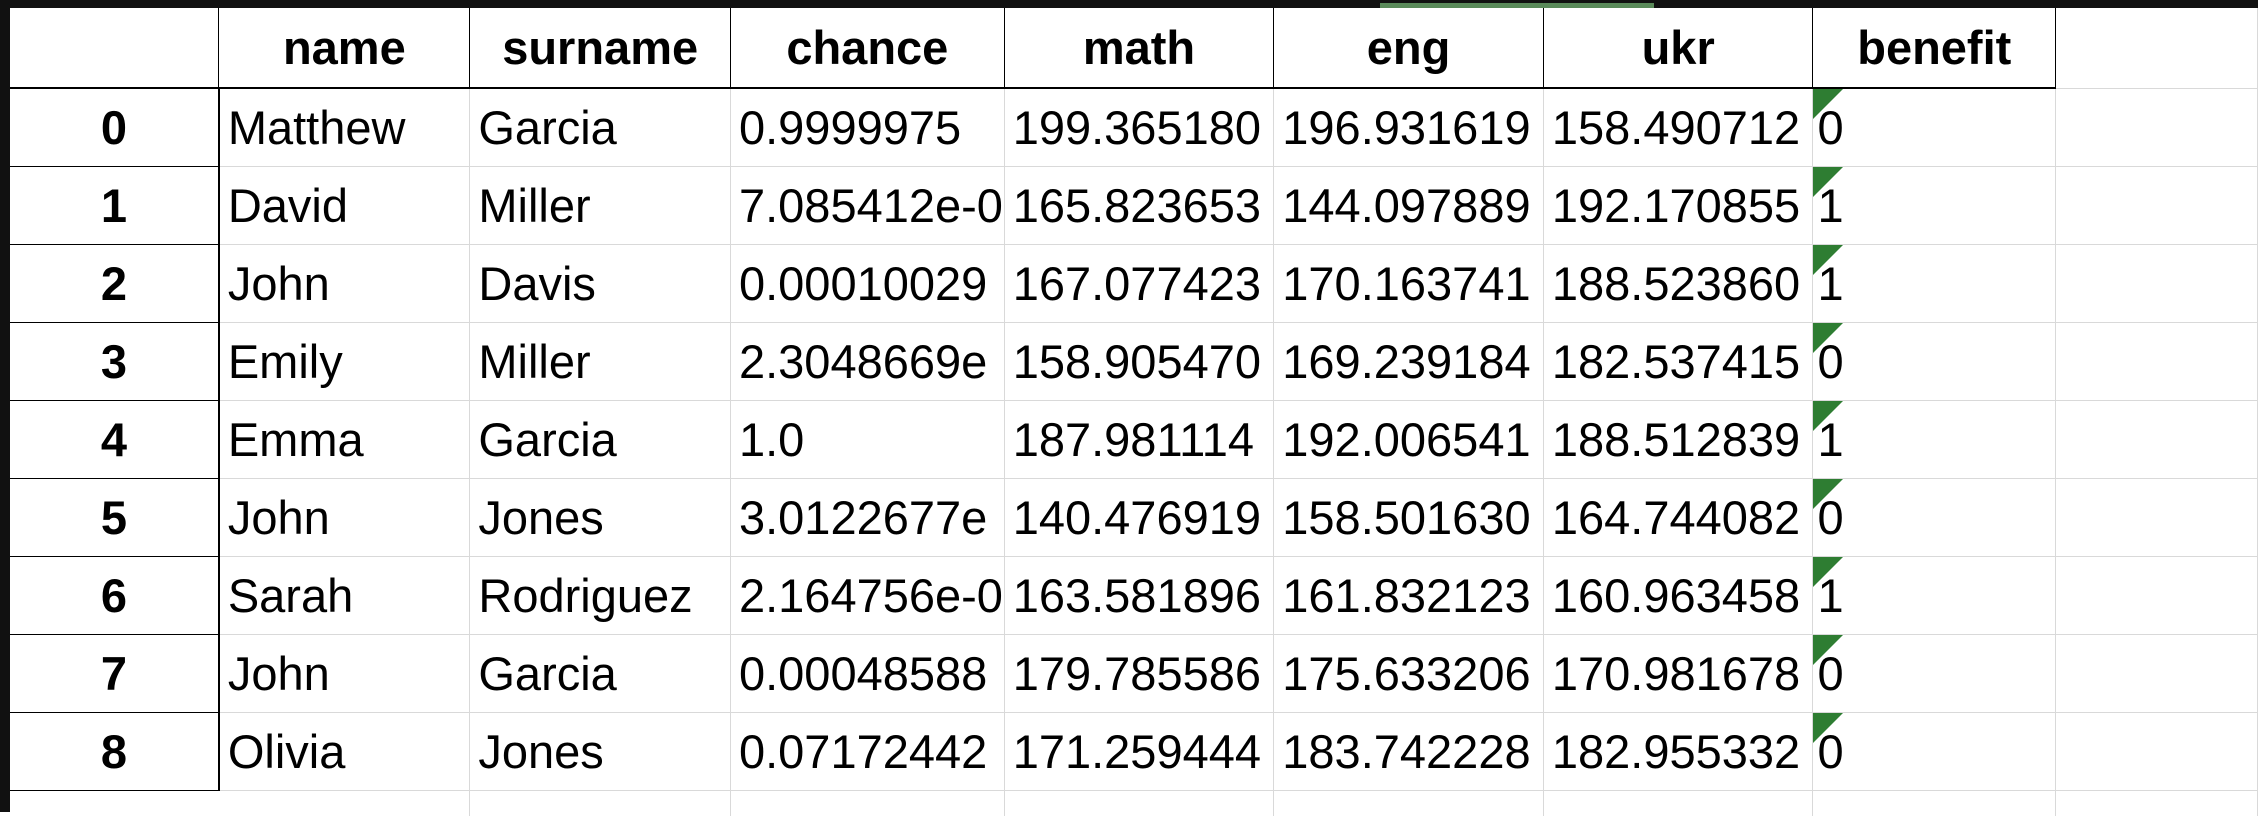 Image resolution: width=2258 pixels, height=816 pixels. What do you see at coordinates (1139, 127) in the screenshot?
I see `cell-math: 199.365180` at bounding box center [1139, 127].